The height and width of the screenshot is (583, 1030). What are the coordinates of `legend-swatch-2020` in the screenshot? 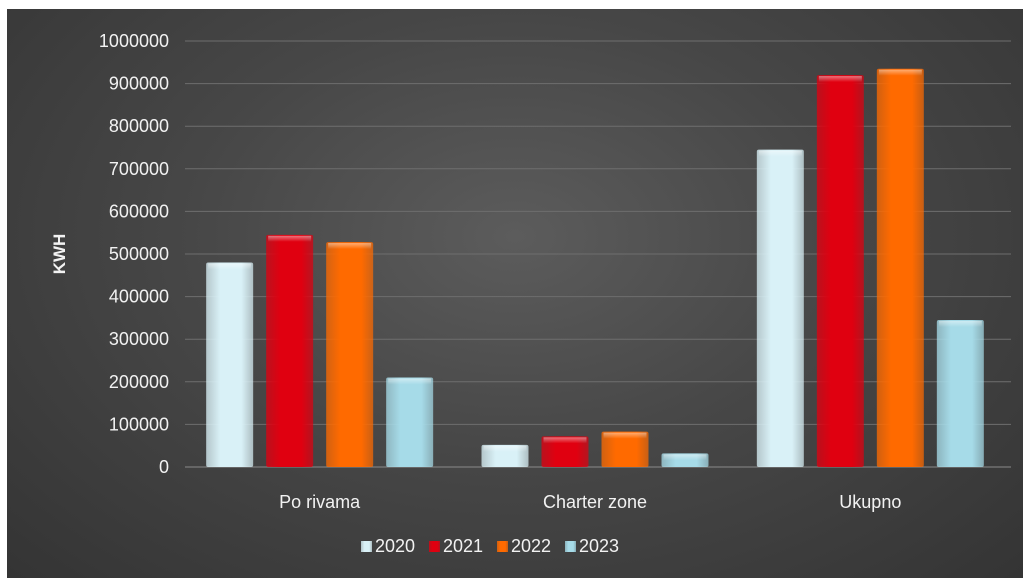 It's located at (366, 546).